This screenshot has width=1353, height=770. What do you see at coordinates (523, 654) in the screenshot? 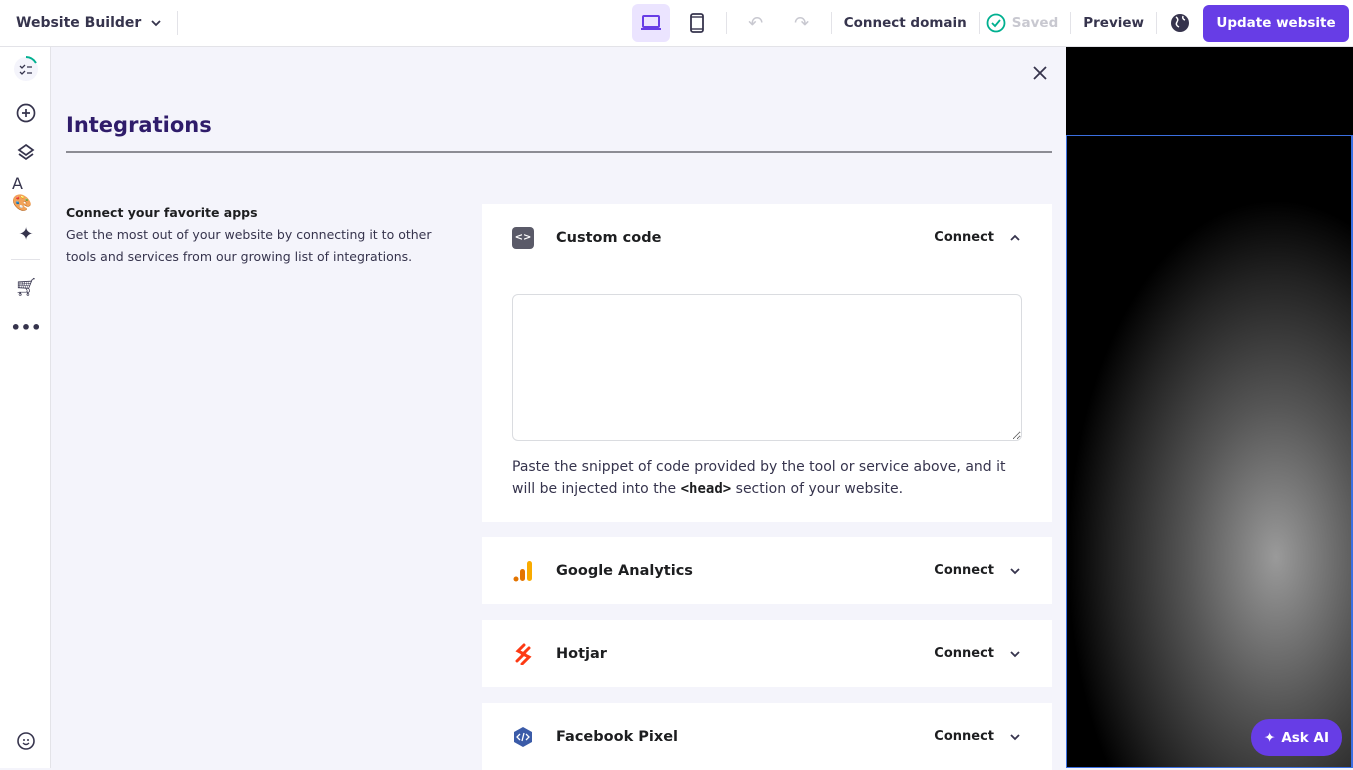
I see `hotjar-icon` at bounding box center [523, 654].